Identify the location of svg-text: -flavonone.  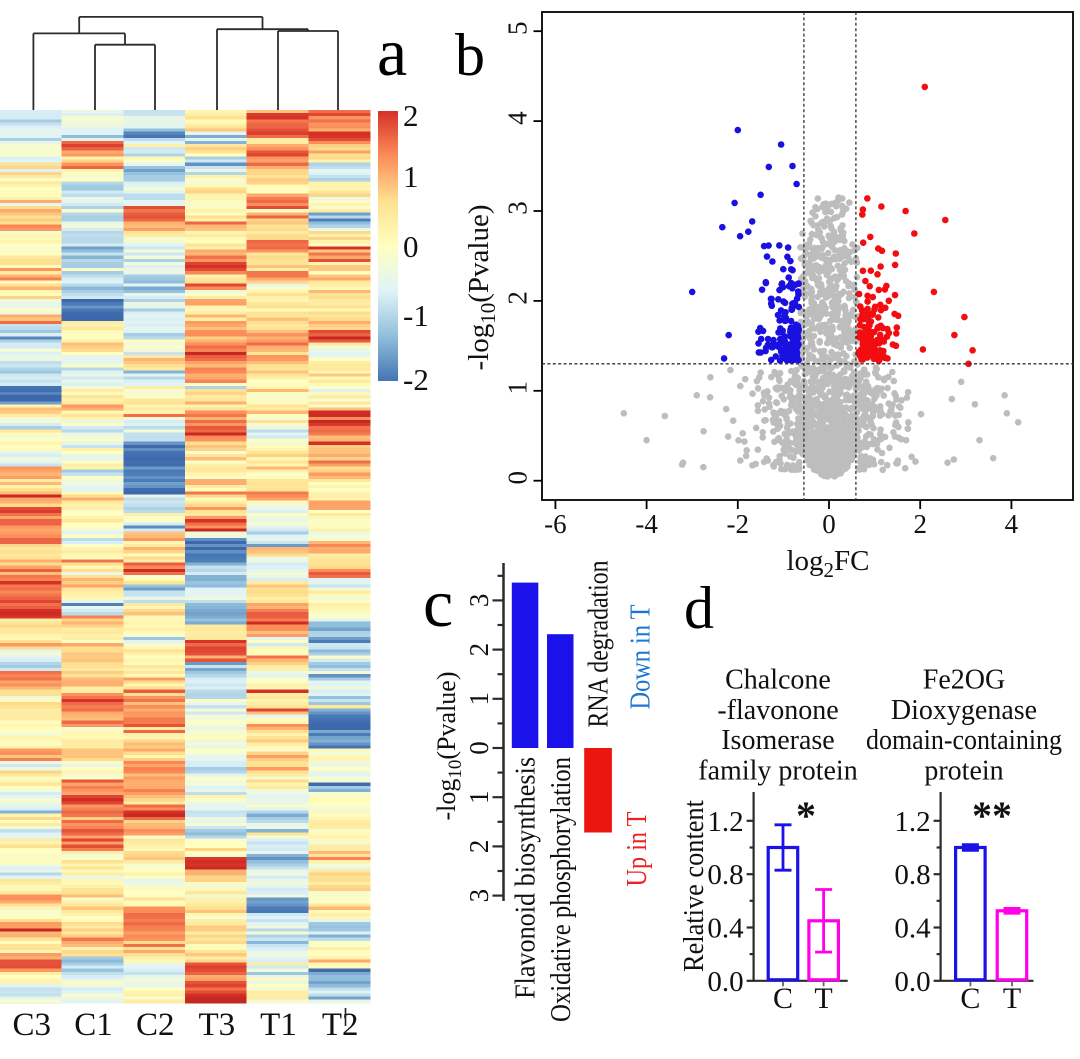
(777, 710).